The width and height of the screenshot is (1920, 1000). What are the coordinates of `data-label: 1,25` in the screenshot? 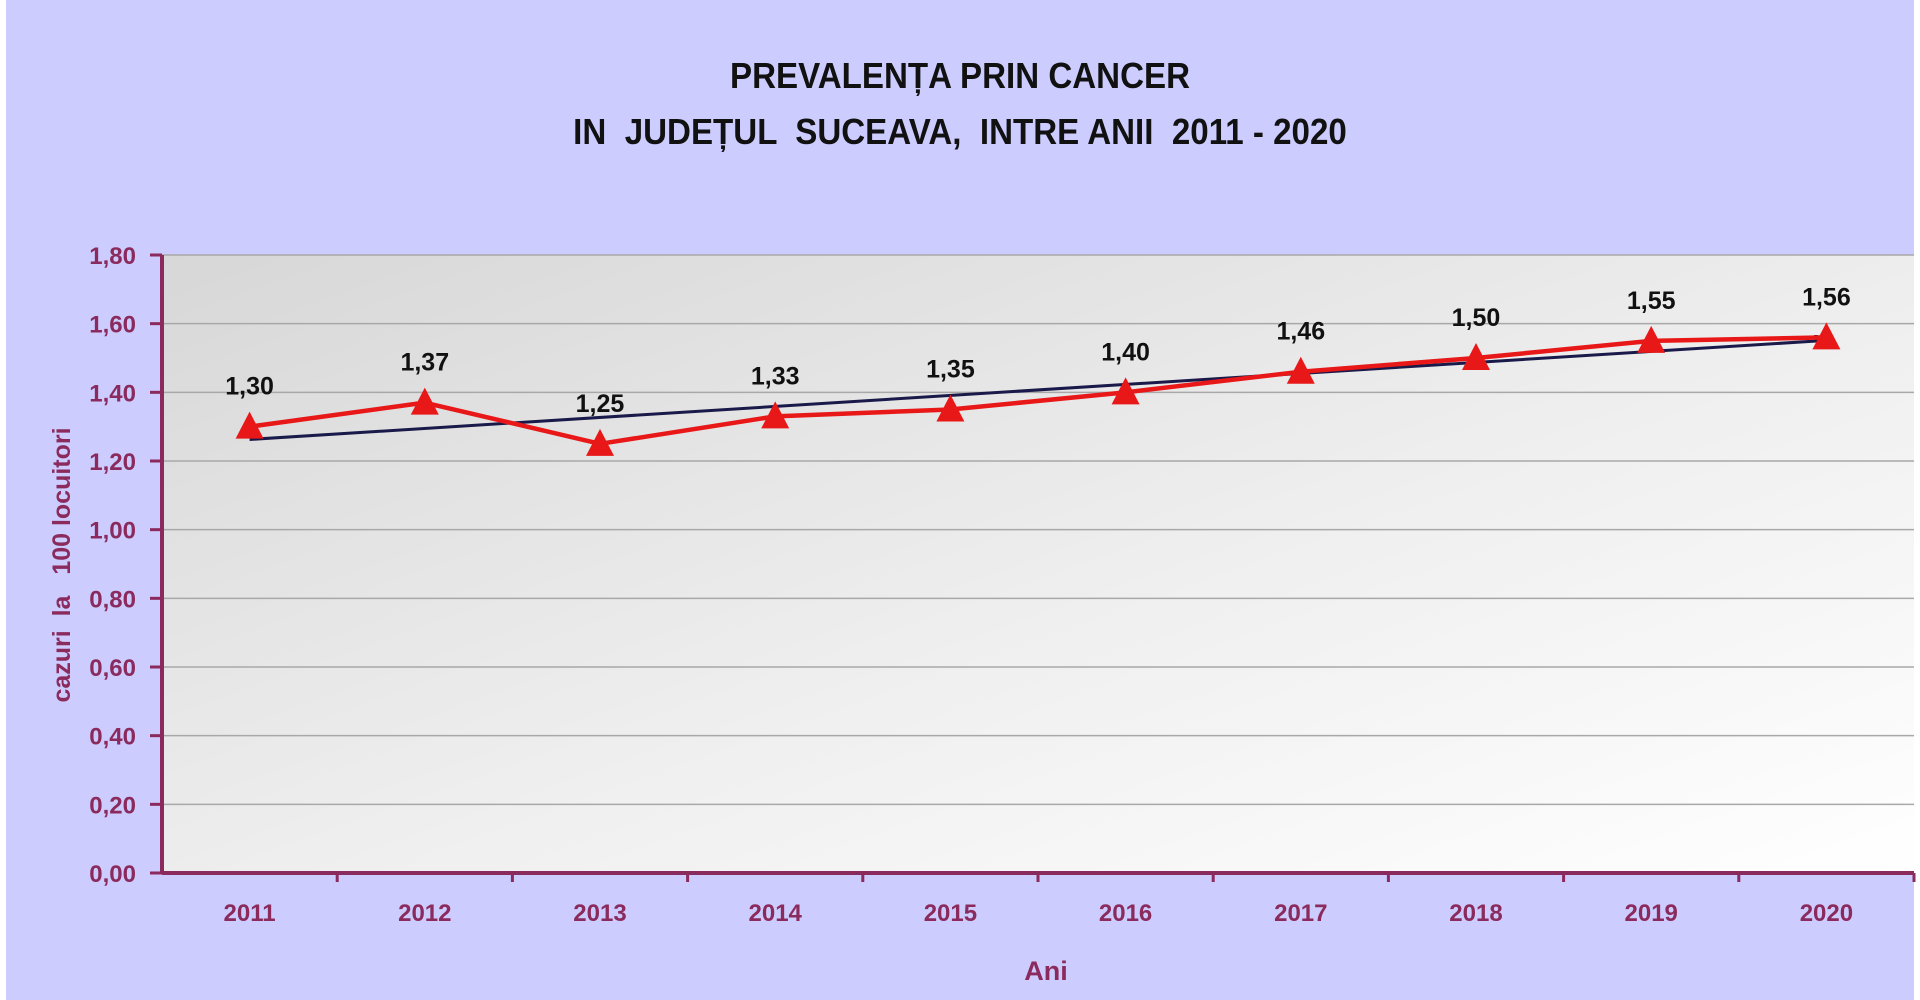 It's located at (600, 404).